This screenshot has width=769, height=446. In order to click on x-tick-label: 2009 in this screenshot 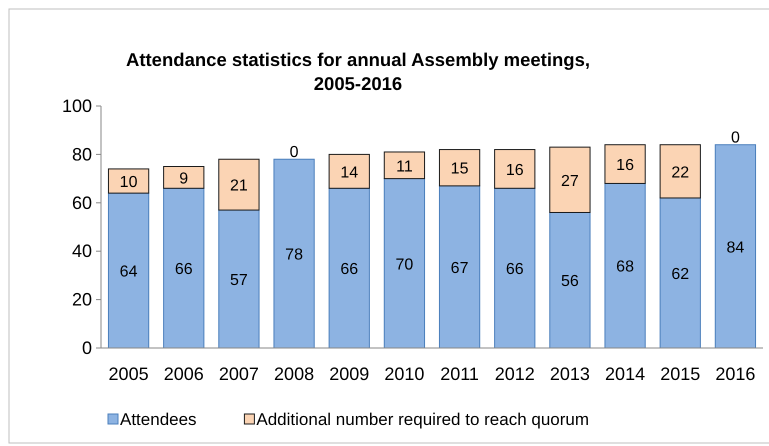, I will do `click(349, 374)`.